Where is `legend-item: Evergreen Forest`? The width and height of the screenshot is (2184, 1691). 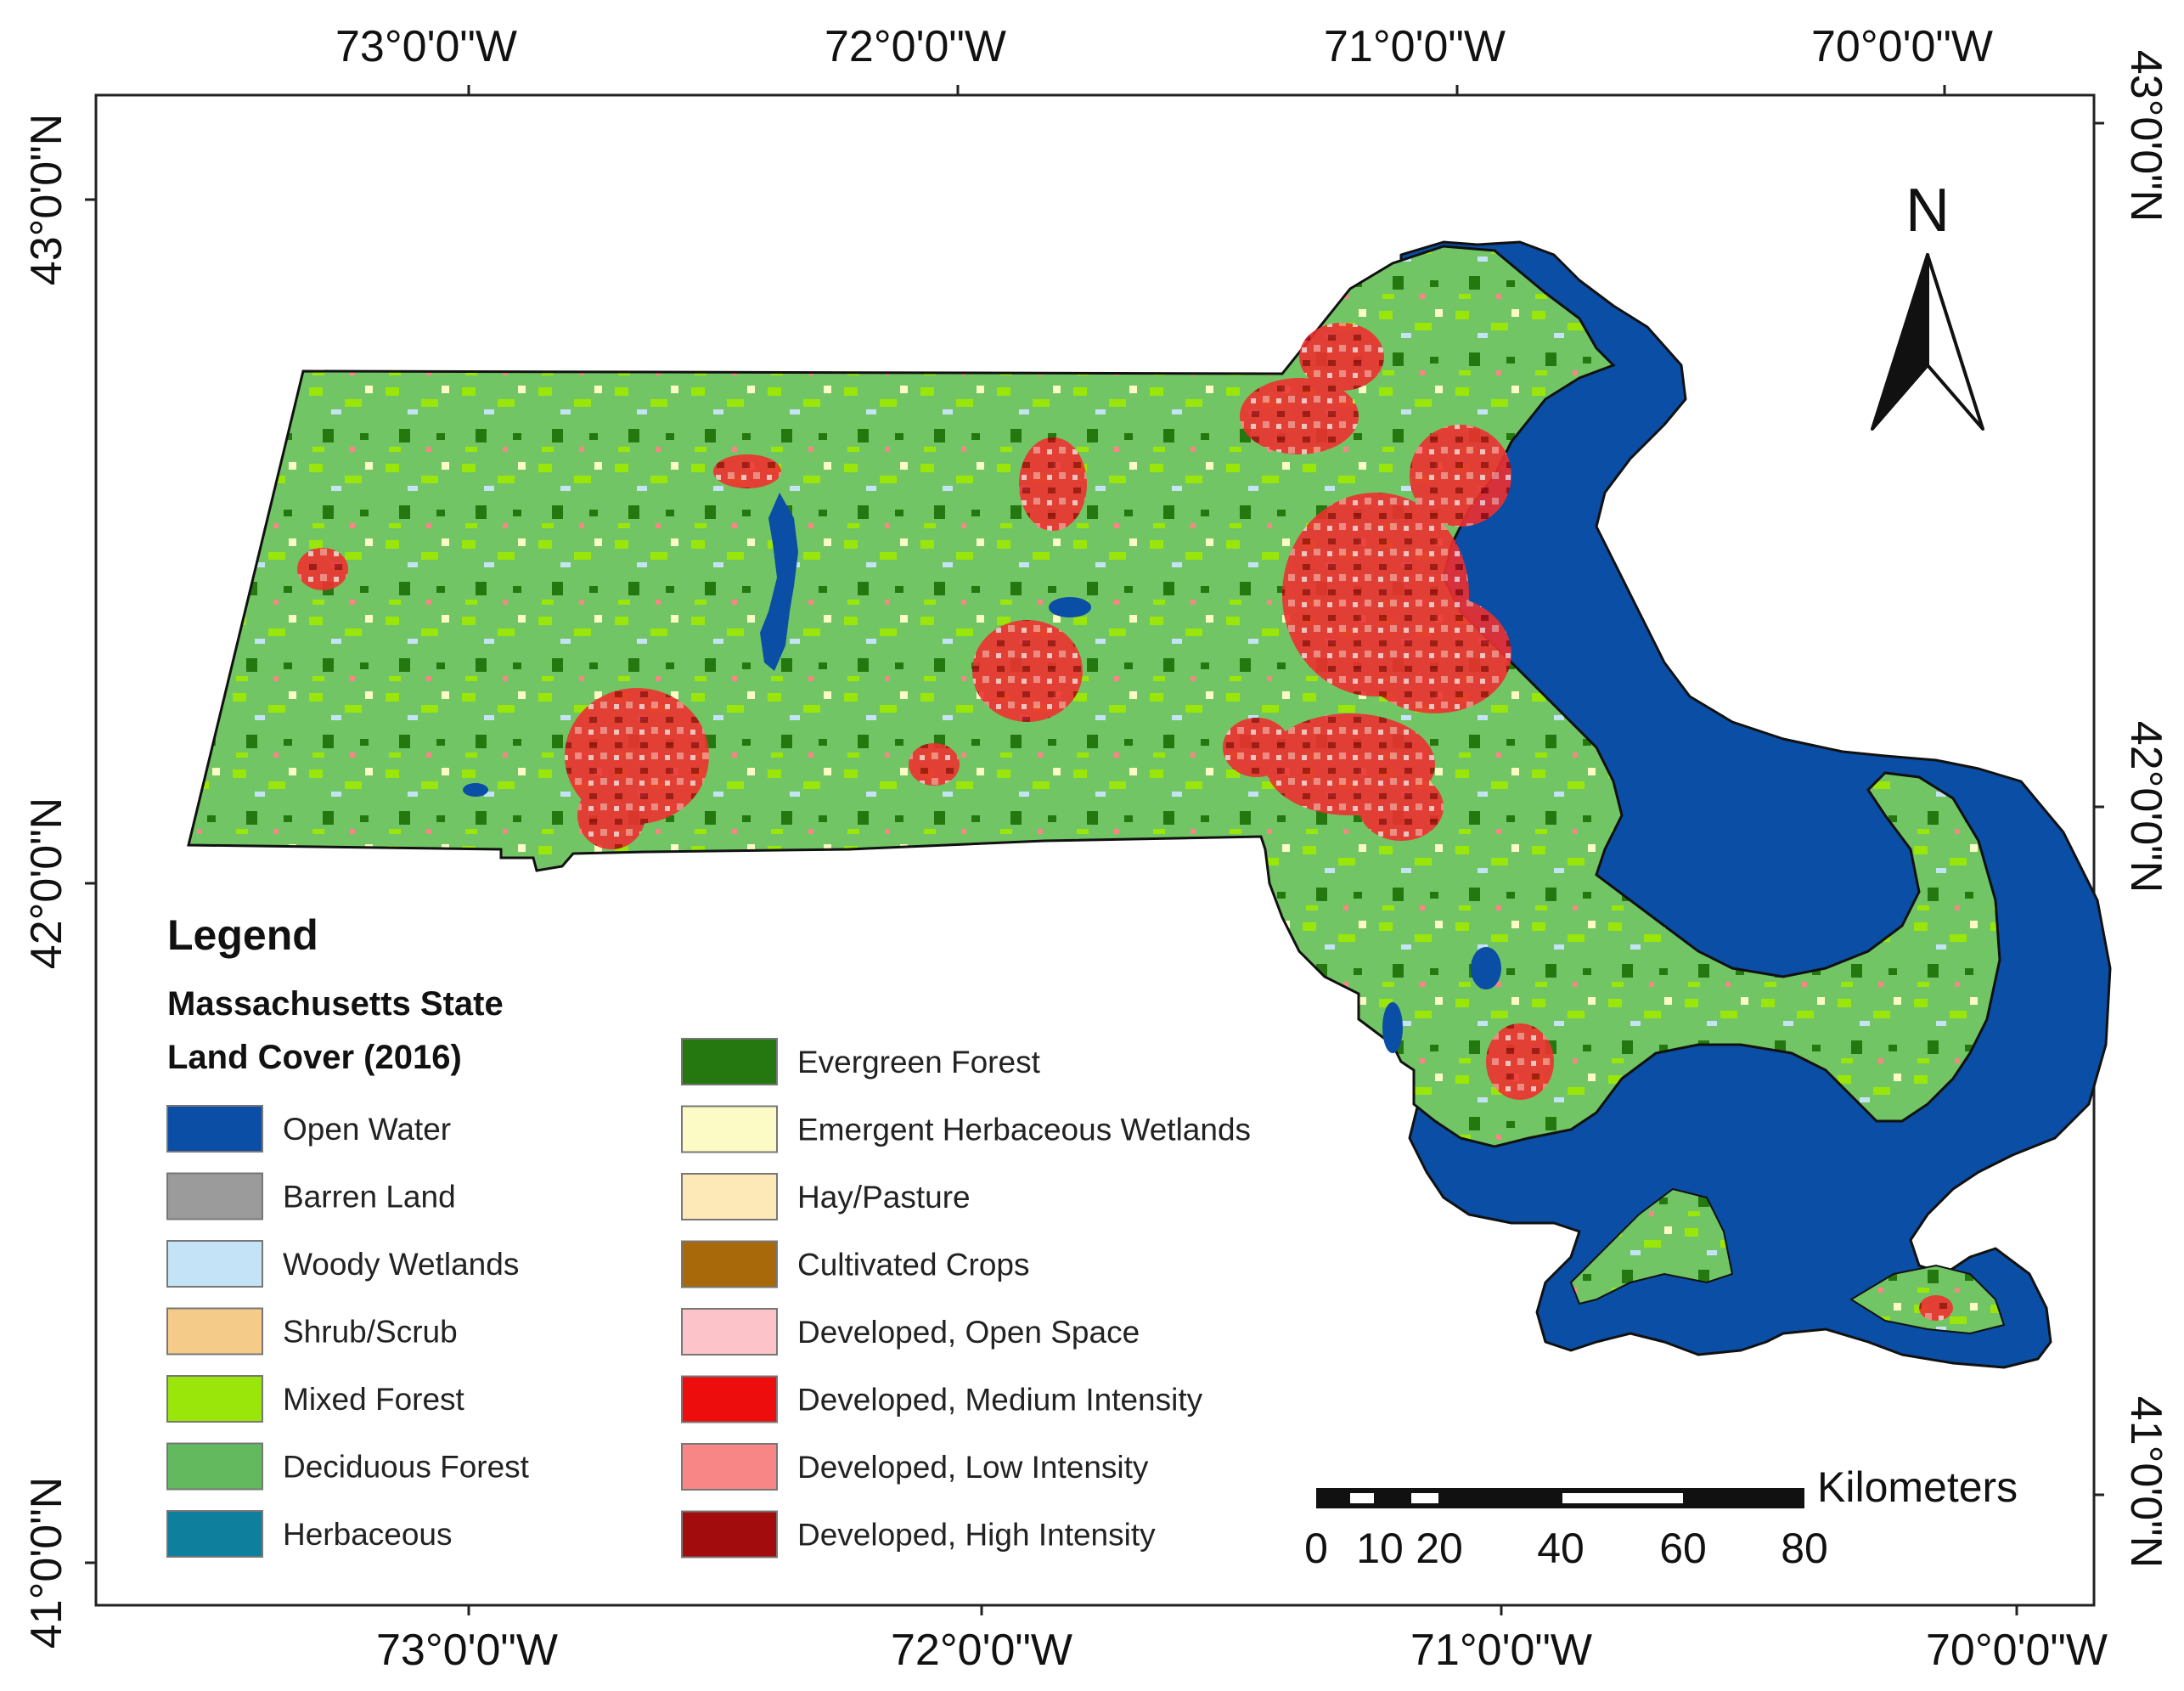 legend-item: Evergreen Forest is located at coordinates (861, 1061).